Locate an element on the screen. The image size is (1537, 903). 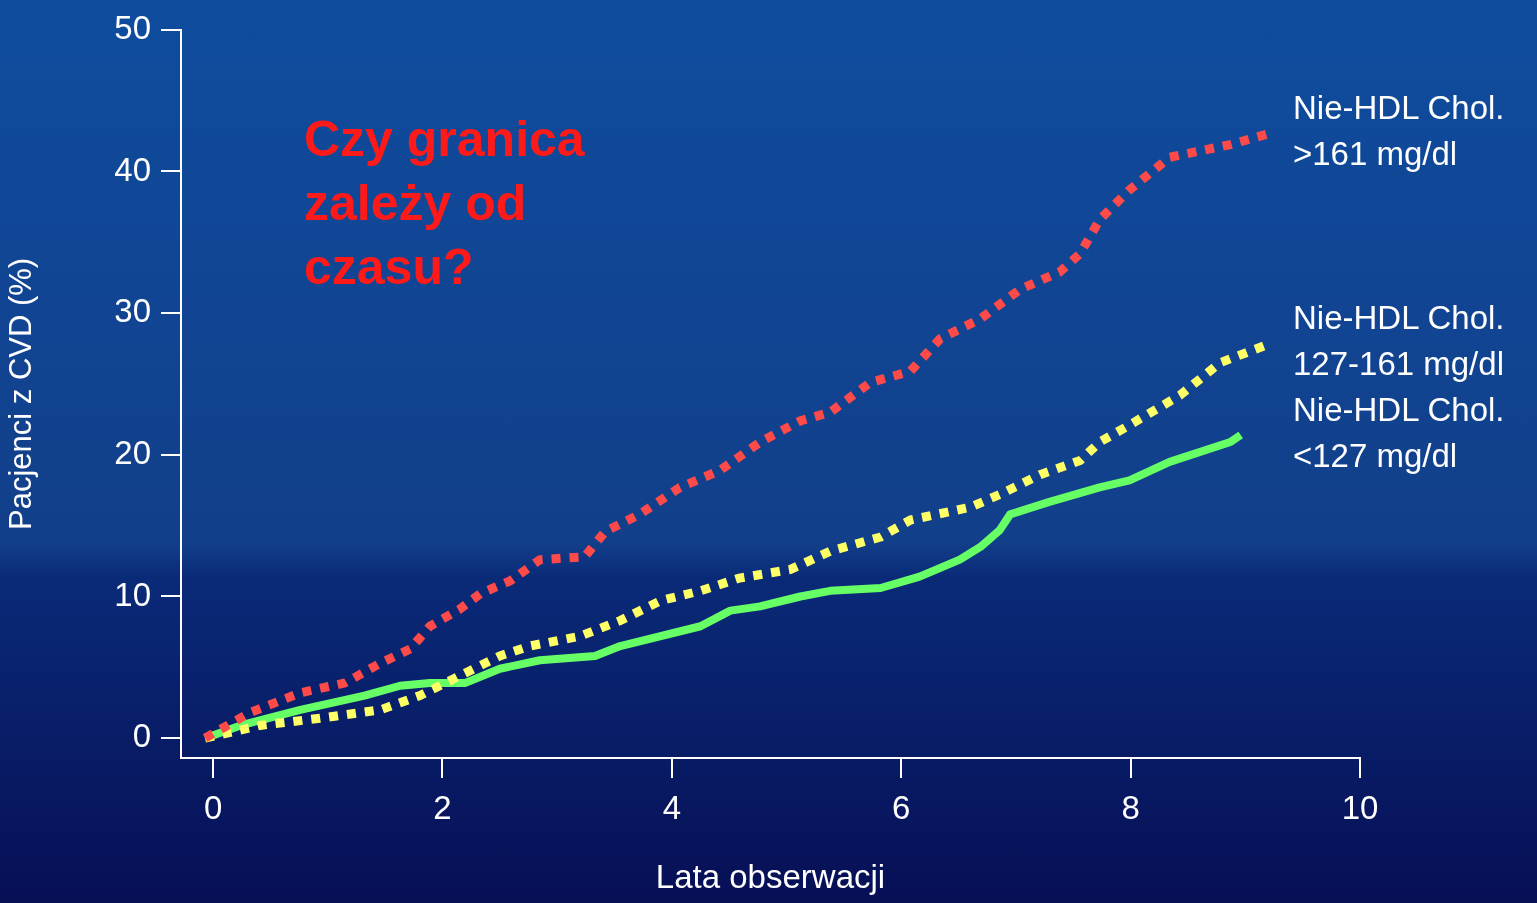
annotation: Czy granica zależy od czasu? is located at coordinates (445, 202).